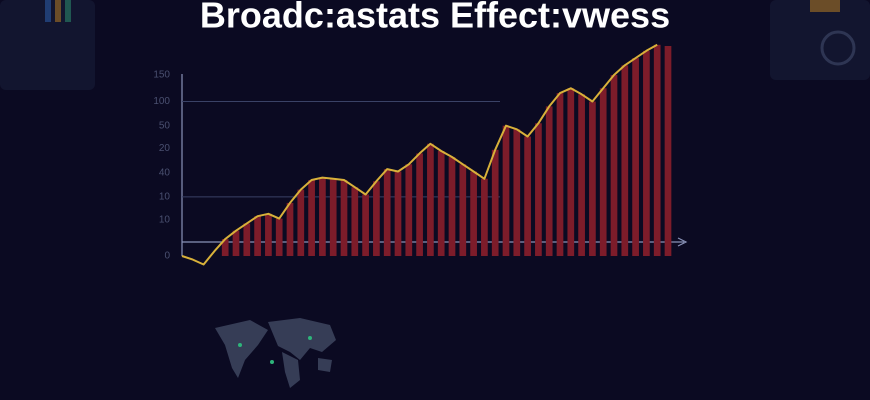  What do you see at coordinates (275, 353) in the screenshot?
I see `world-map` at bounding box center [275, 353].